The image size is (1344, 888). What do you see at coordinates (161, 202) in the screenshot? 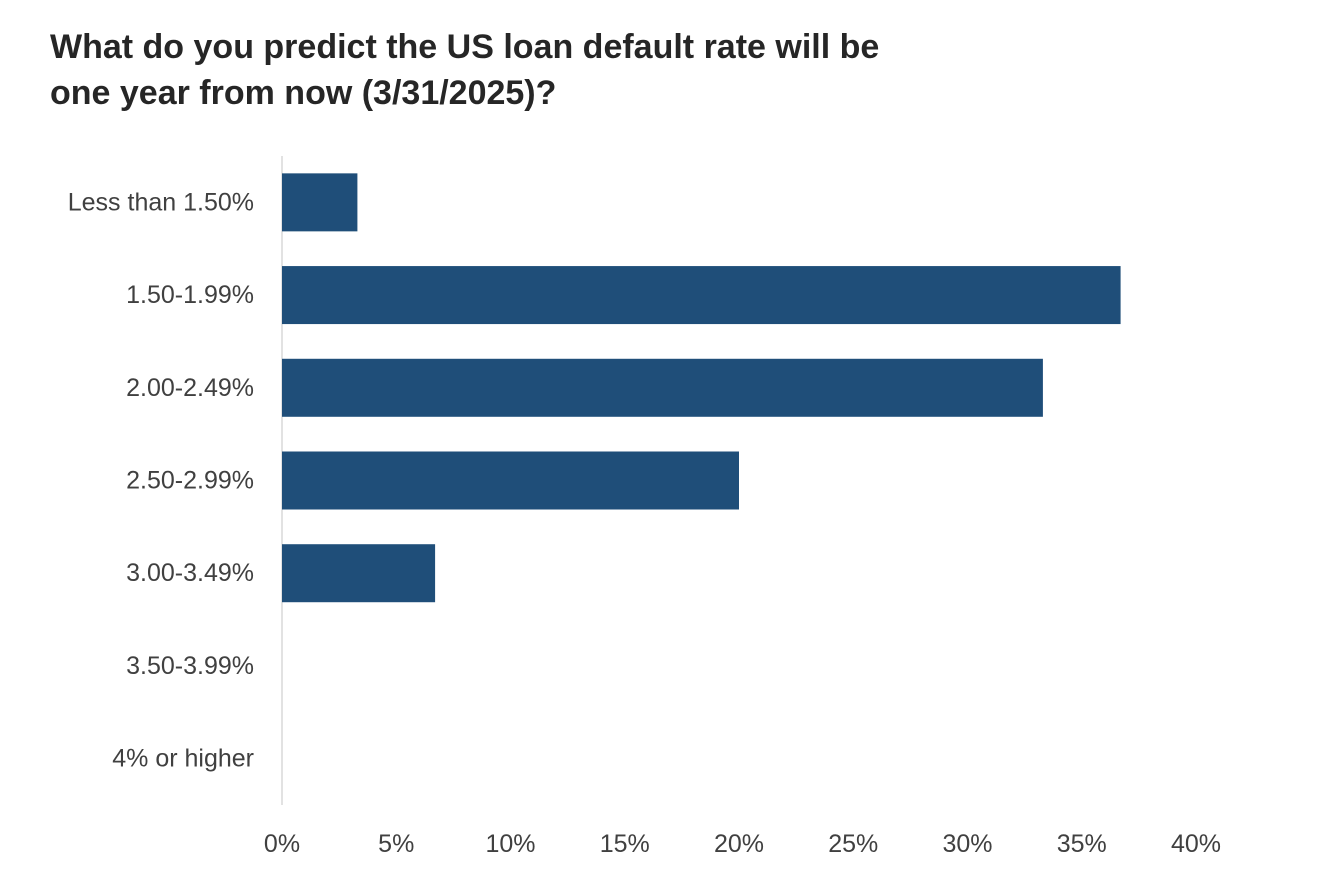
I see `category-label-0: Less than 1.50%` at bounding box center [161, 202].